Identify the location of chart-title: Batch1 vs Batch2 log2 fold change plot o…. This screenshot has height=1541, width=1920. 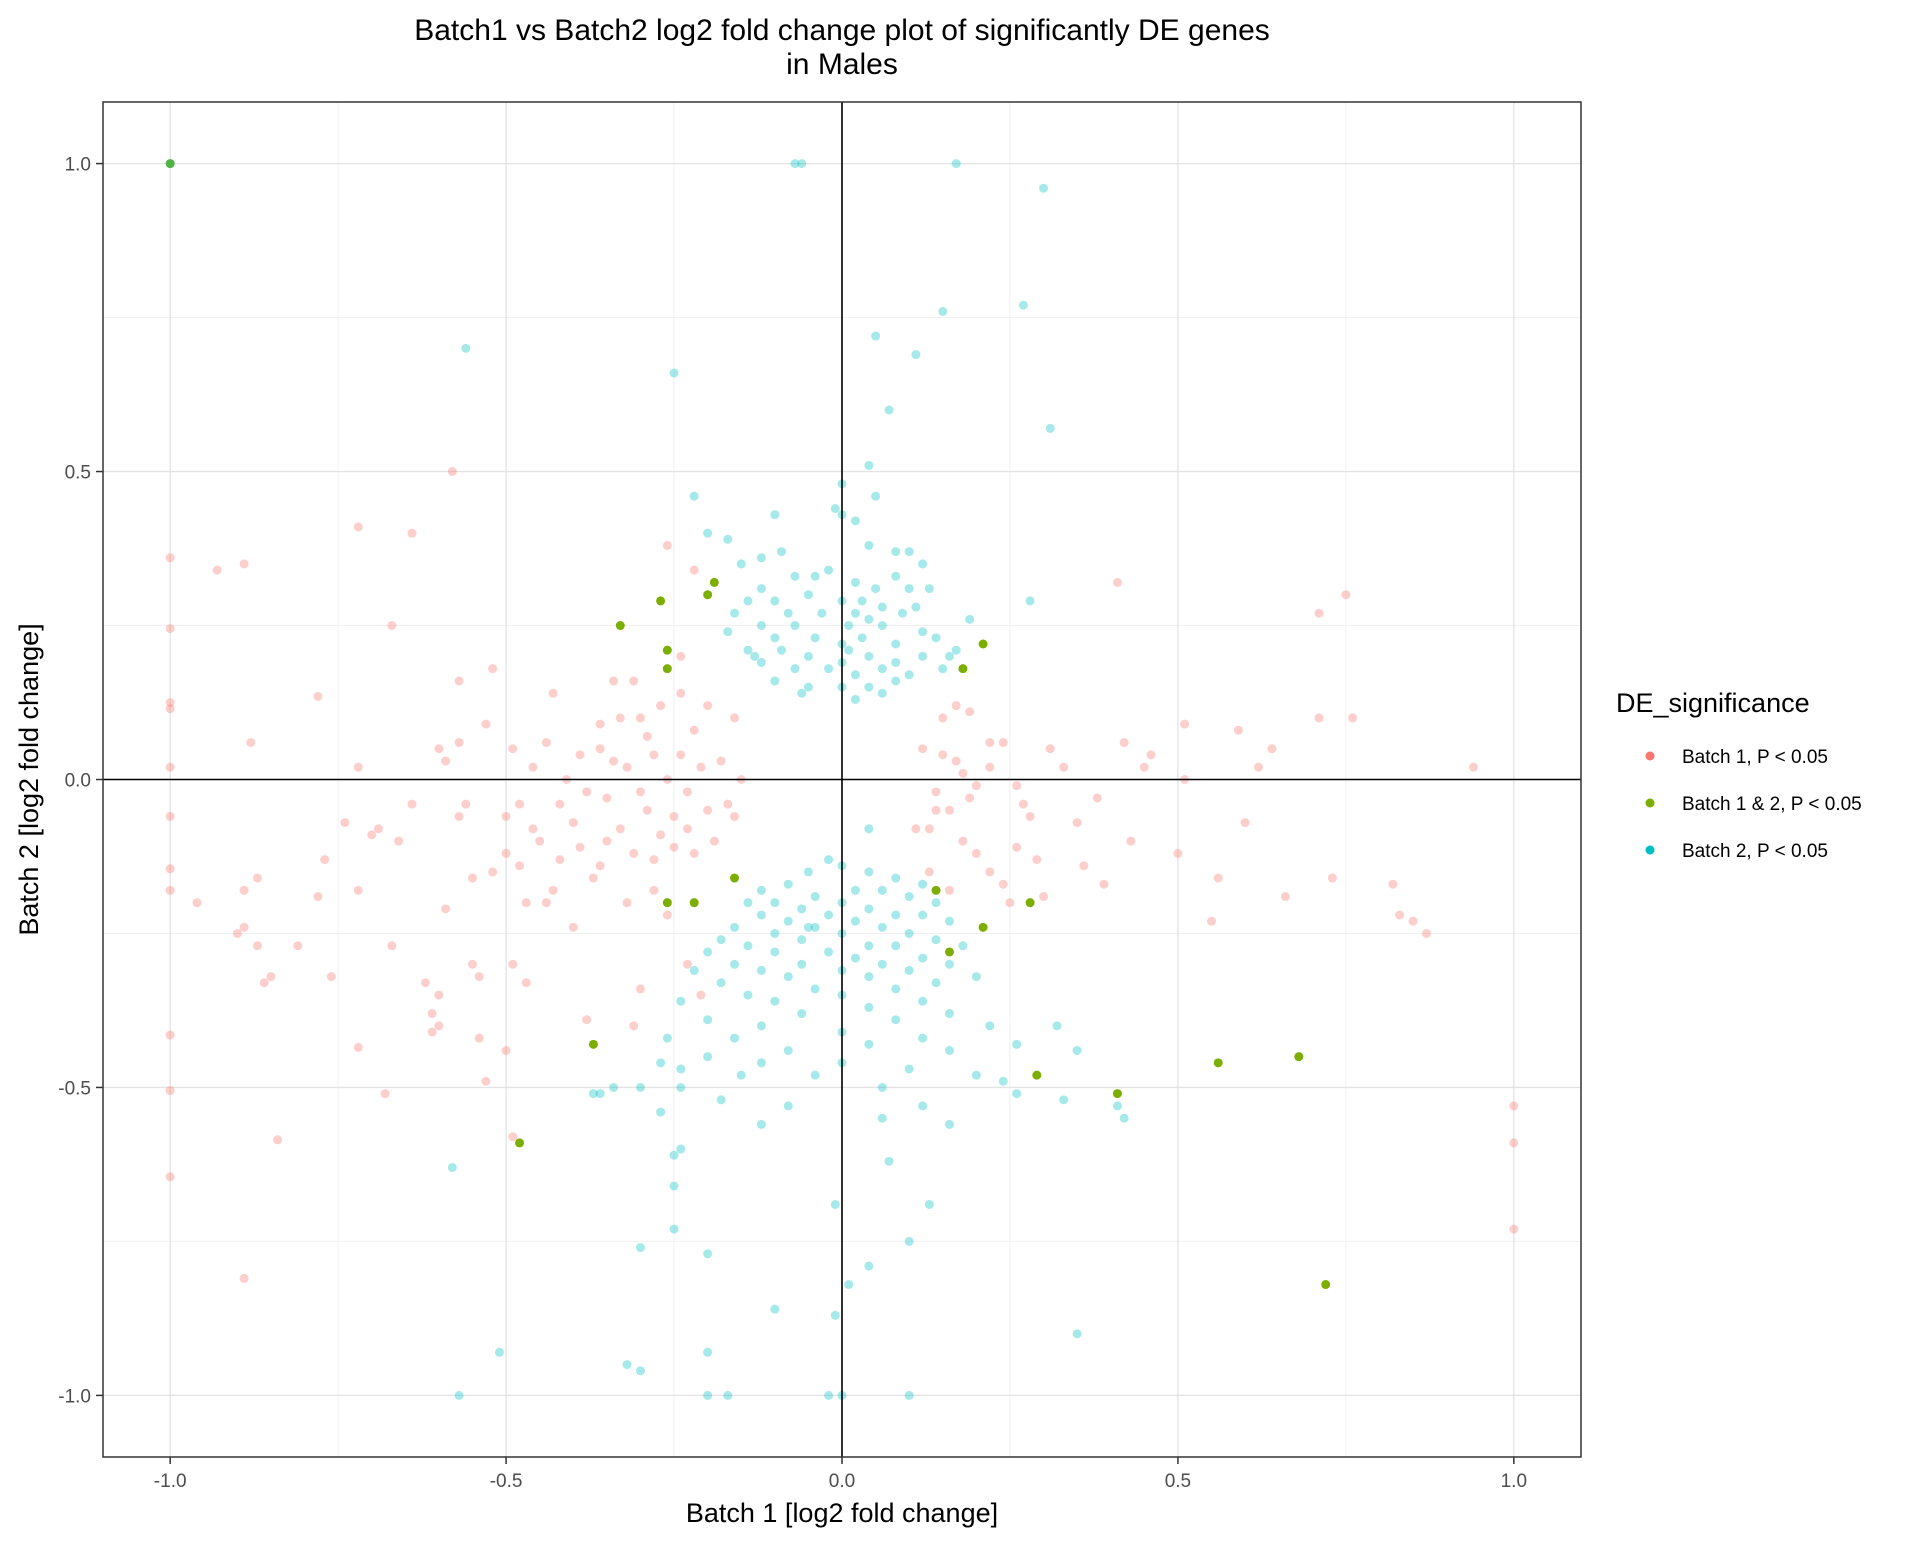
(842, 47).